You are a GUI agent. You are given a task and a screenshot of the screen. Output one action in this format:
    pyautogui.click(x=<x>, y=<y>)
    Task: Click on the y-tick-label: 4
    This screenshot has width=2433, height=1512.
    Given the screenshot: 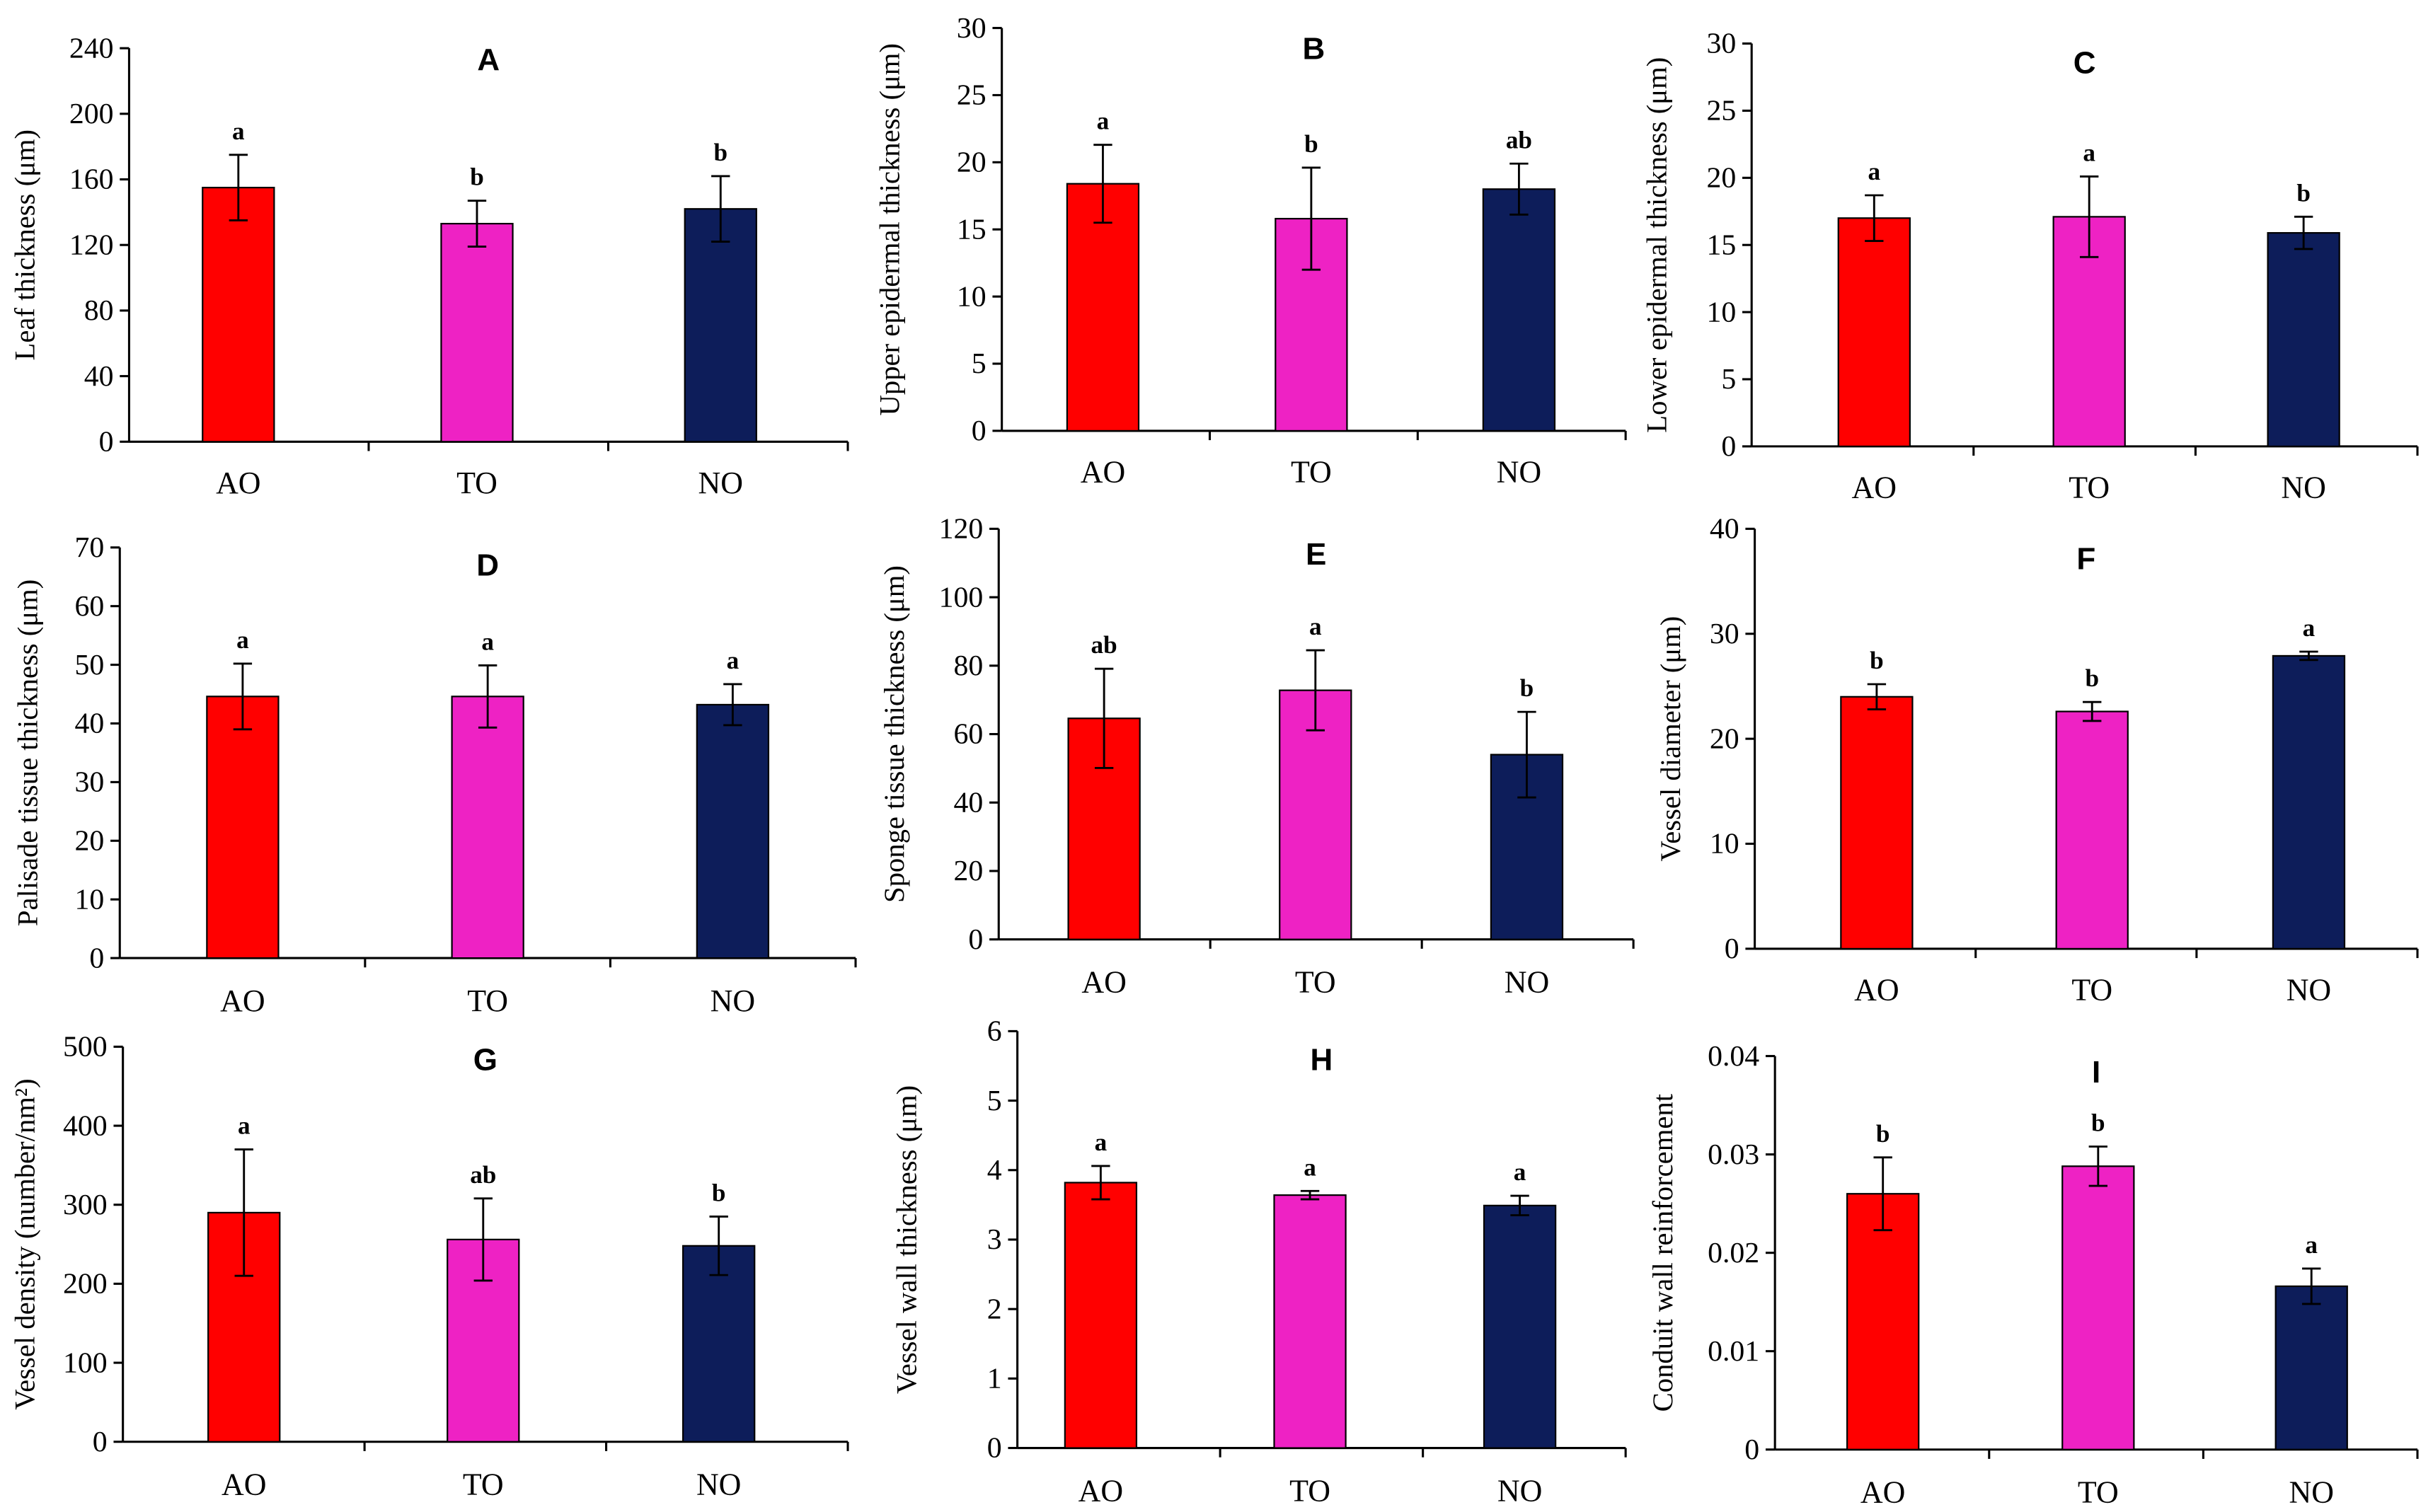 What is the action you would take?
    pyautogui.click(x=994, y=1171)
    